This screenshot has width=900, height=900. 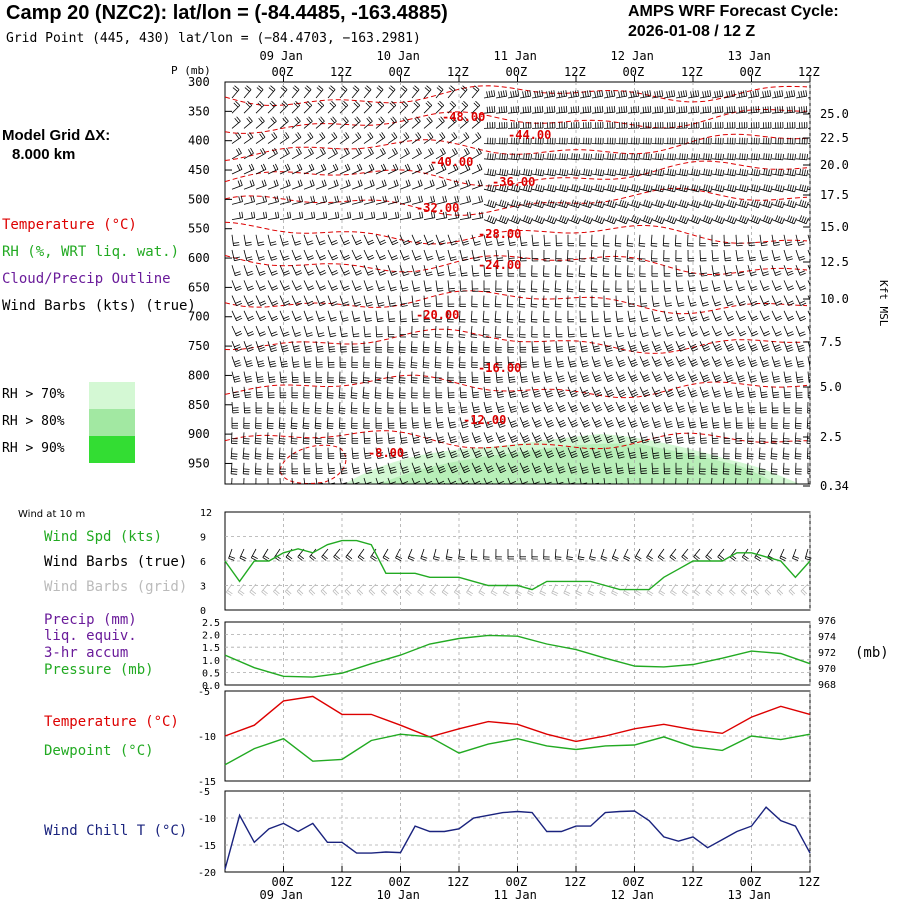 What do you see at coordinates (44, 154) in the screenshot?
I see `grid-value: 8.000 km` at bounding box center [44, 154].